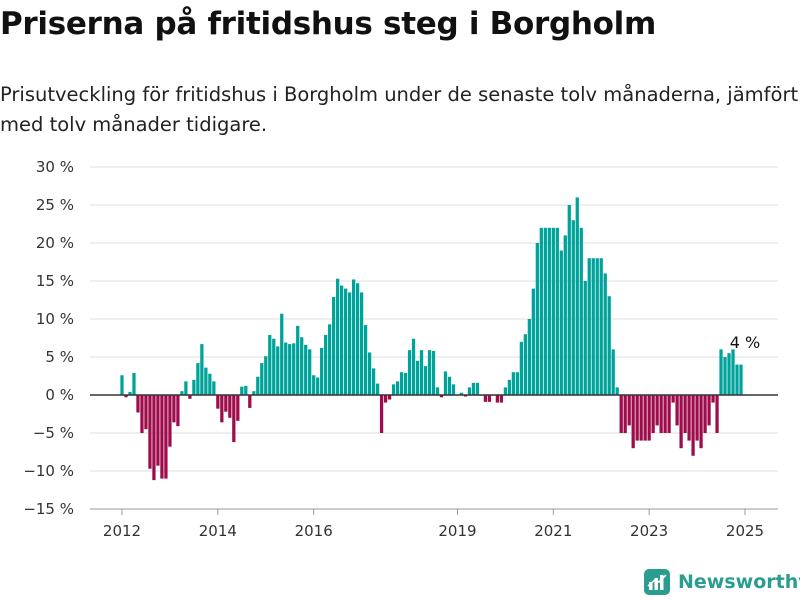 The height and width of the screenshot is (600, 800). Describe the element at coordinates (553, 531) in the screenshot. I see `x-tick-label: 2021` at that location.